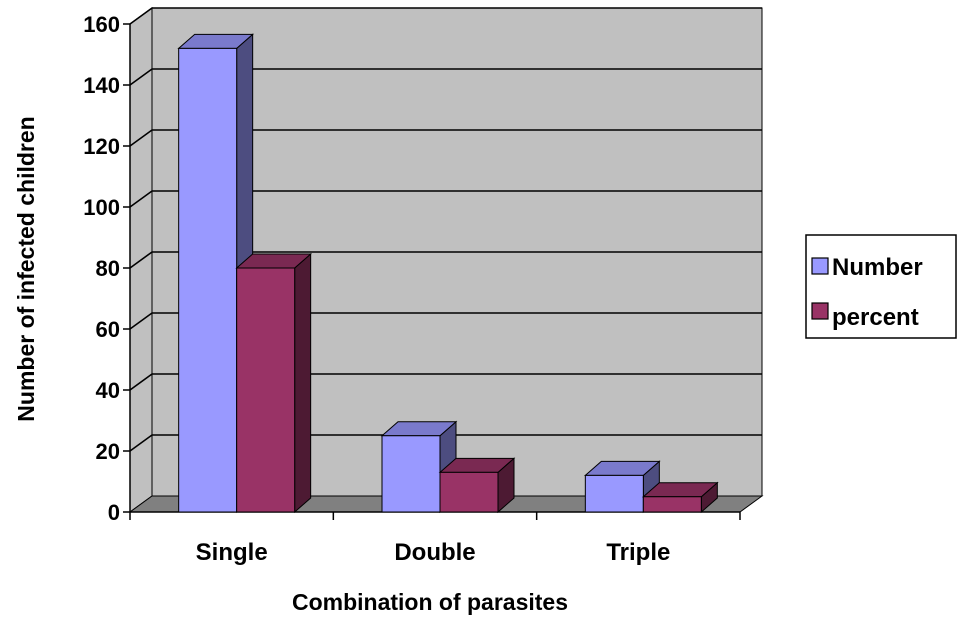  What do you see at coordinates (303, 383) in the screenshot?
I see `bar-side` at bounding box center [303, 383].